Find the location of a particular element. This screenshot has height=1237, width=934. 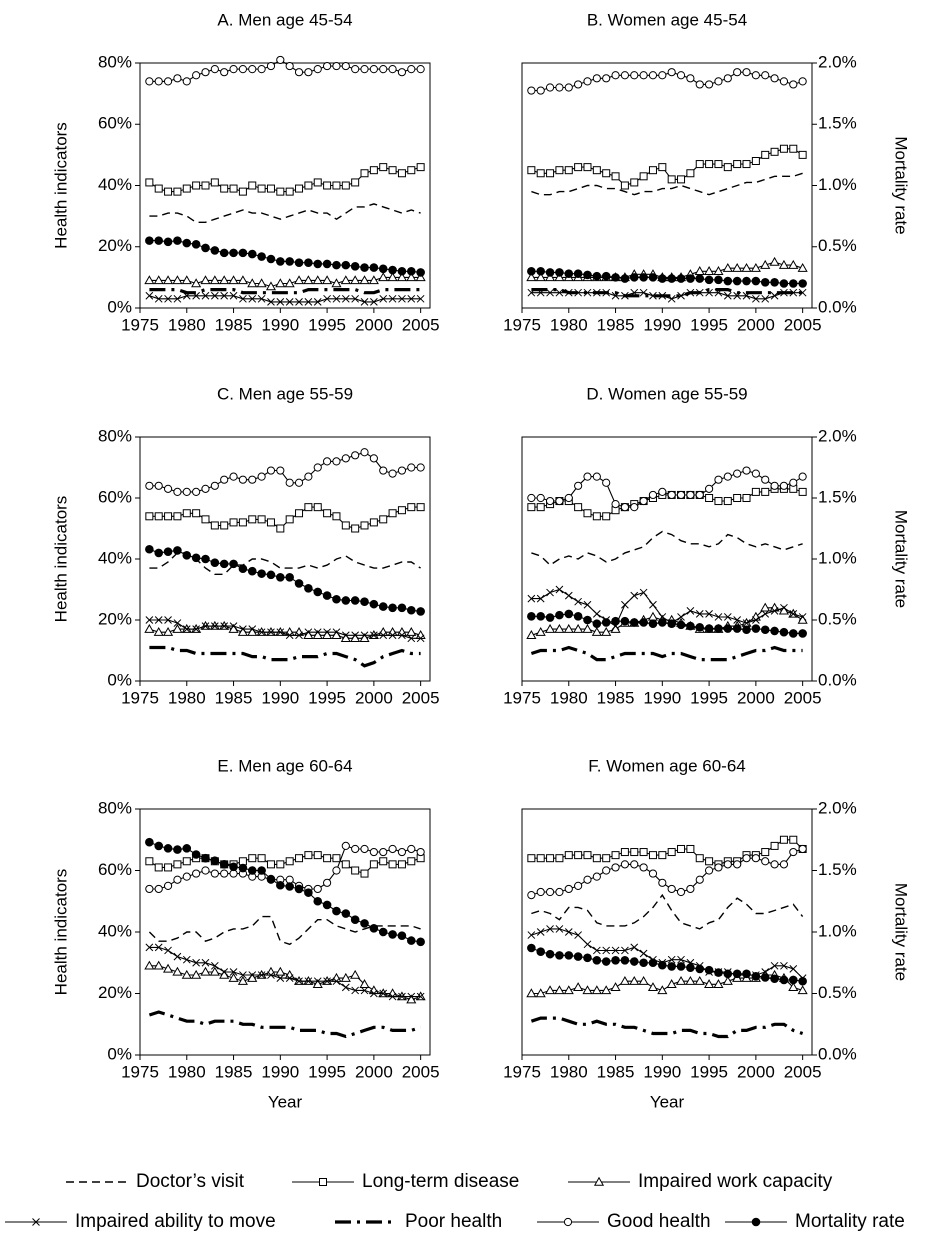

y-tick-label: 0% is located at coordinates (119, 679).